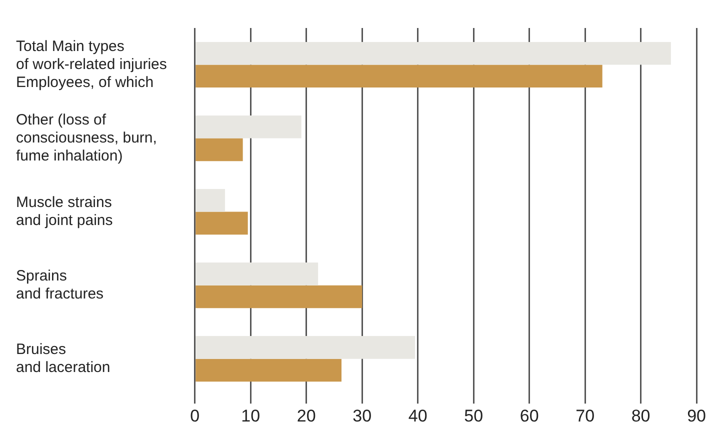 The width and height of the screenshot is (709, 434). What do you see at coordinates (585, 416) in the screenshot?
I see `x-tick-label: 70` at bounding box center [585, 416].